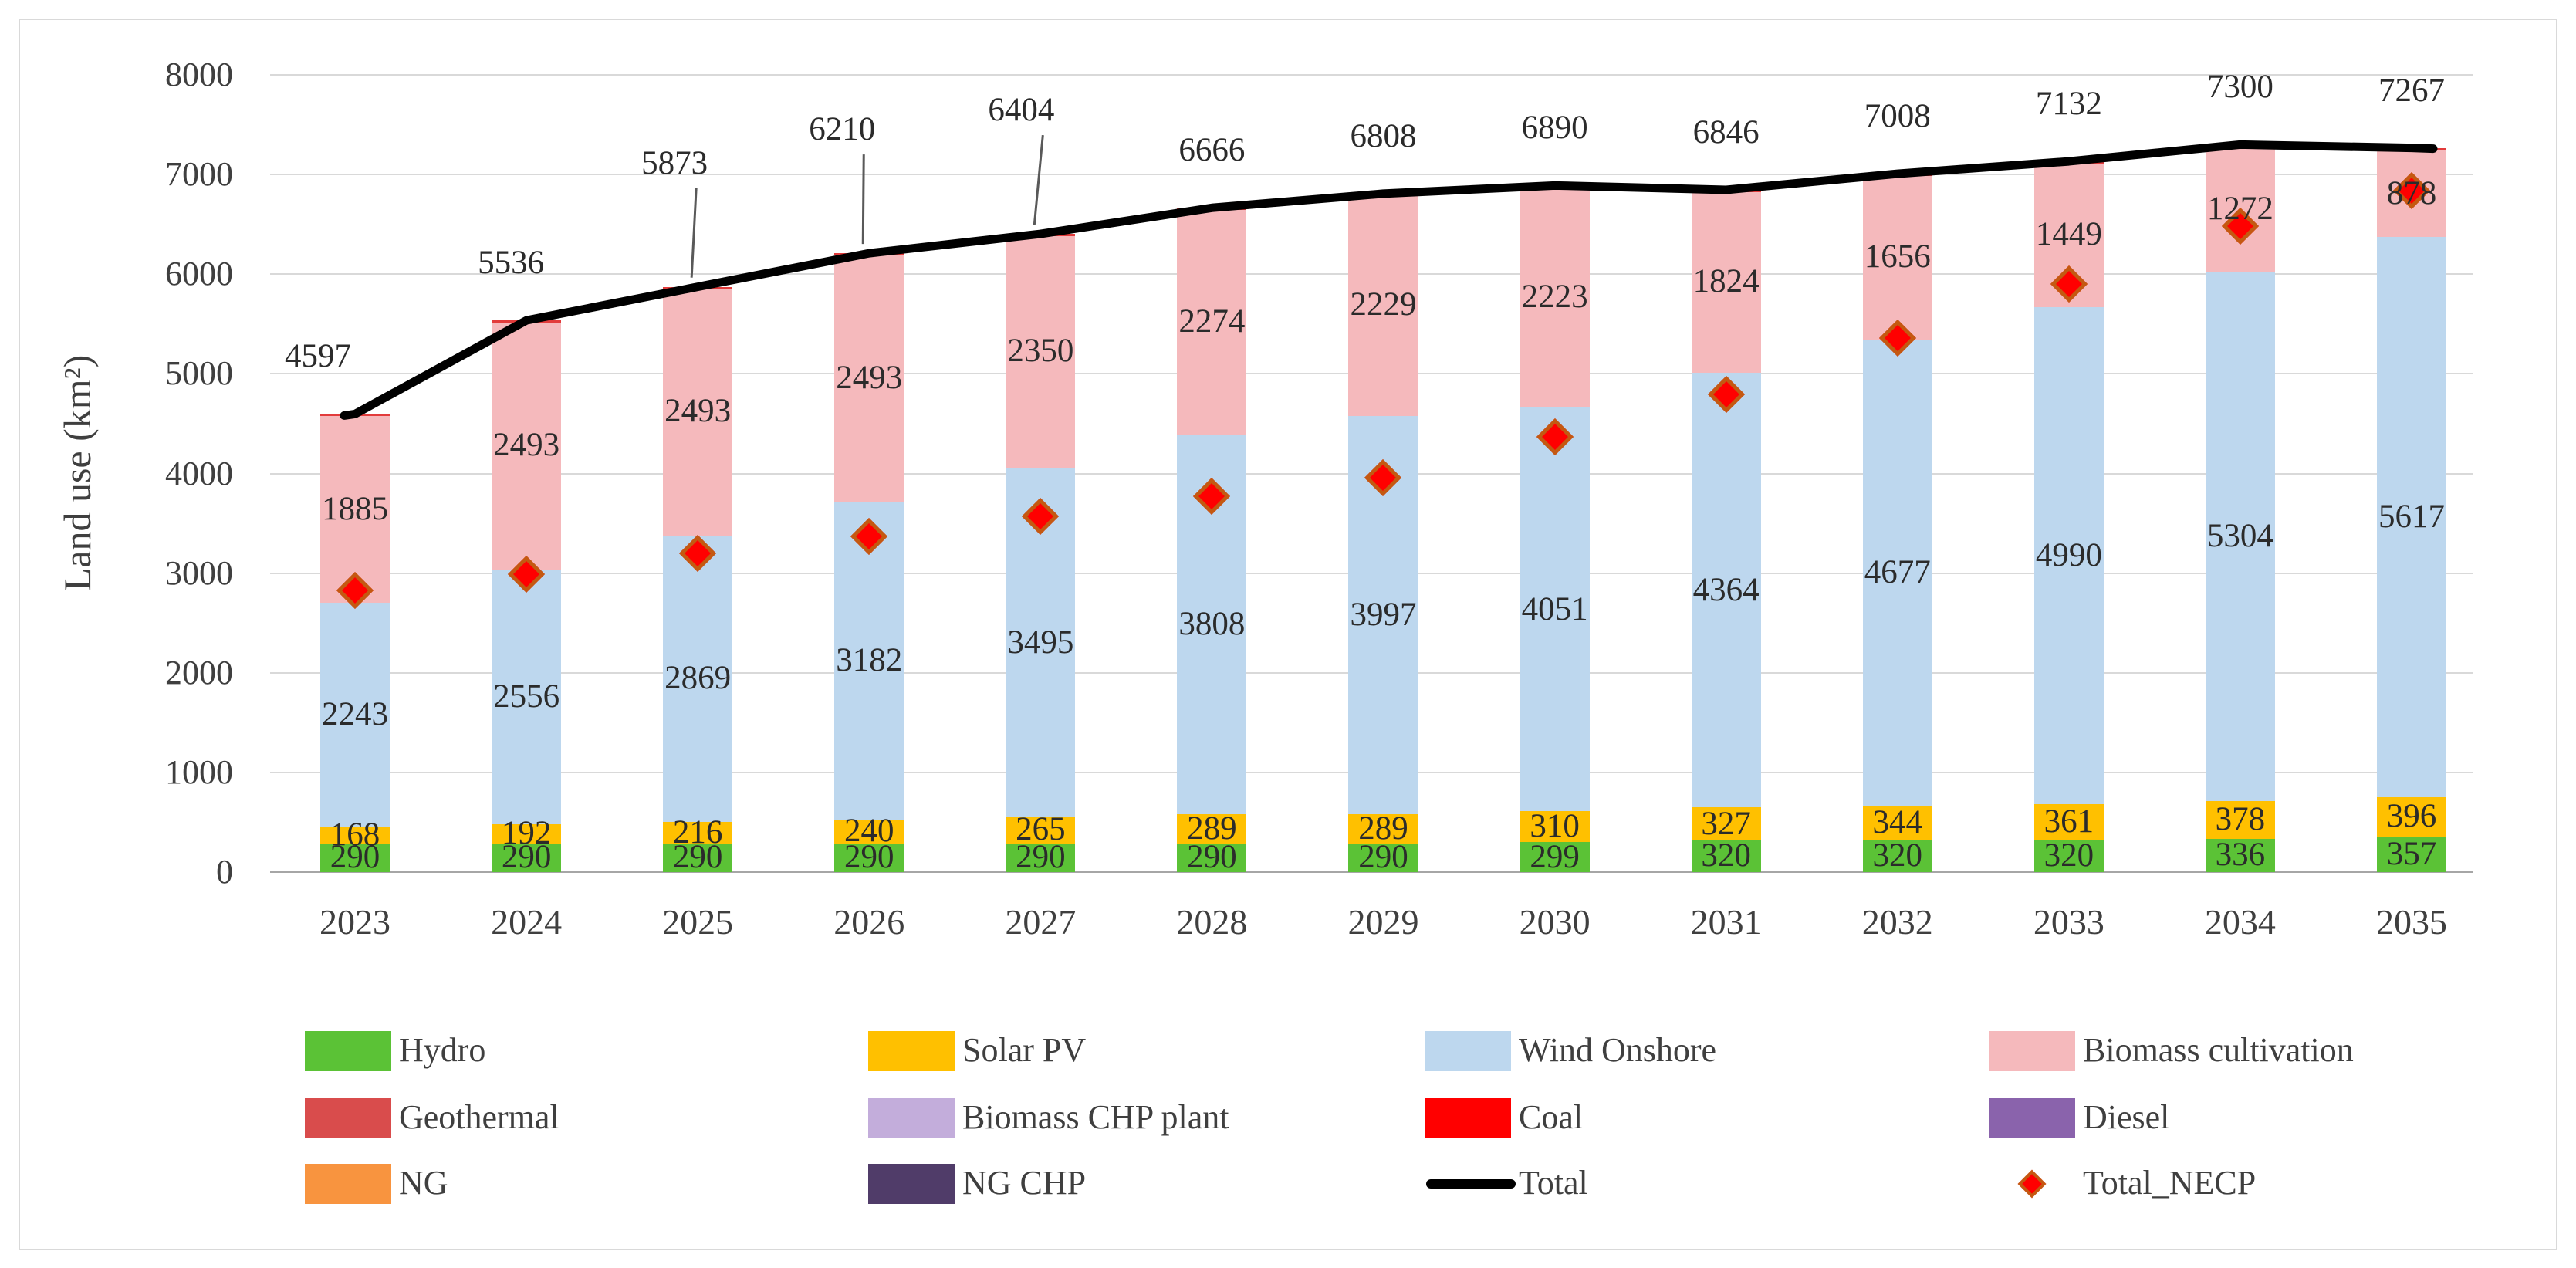  What do you see at coordinates (2068, 856) in the screenshot?
I see `bar-2033-hydro` at bounding box center [2068, 856].